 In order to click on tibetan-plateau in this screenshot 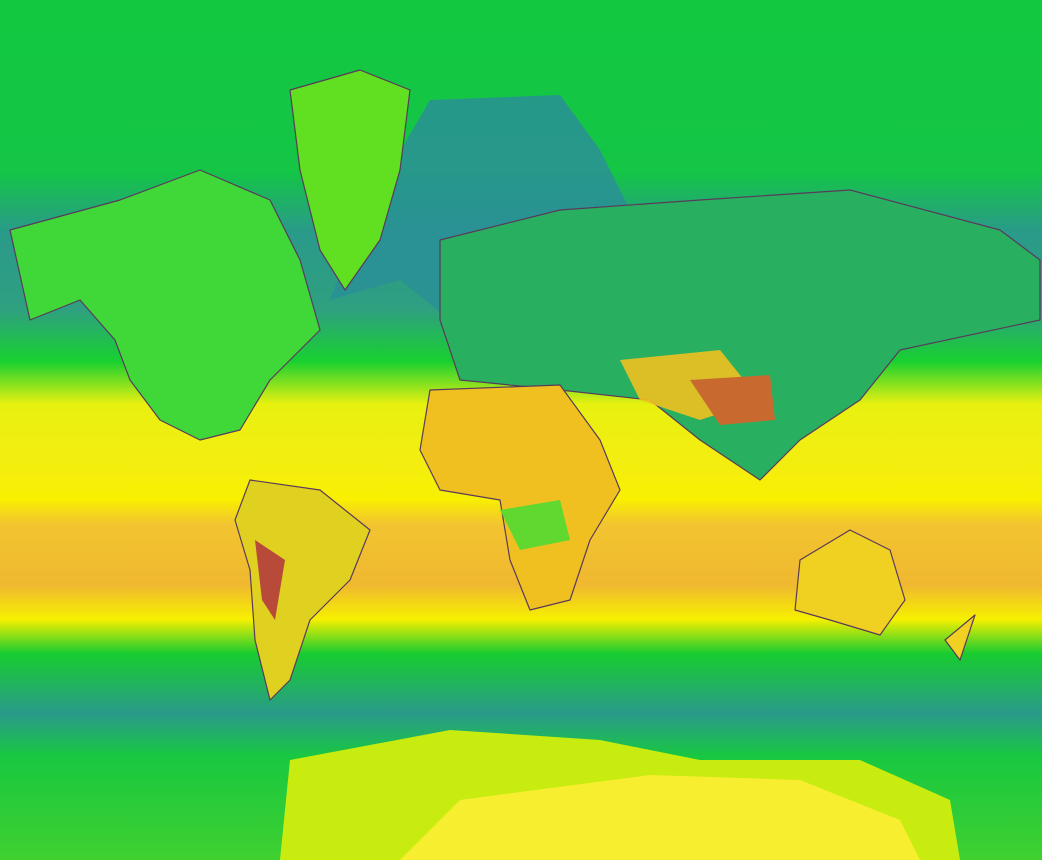, I will do `click(732, 400)`.